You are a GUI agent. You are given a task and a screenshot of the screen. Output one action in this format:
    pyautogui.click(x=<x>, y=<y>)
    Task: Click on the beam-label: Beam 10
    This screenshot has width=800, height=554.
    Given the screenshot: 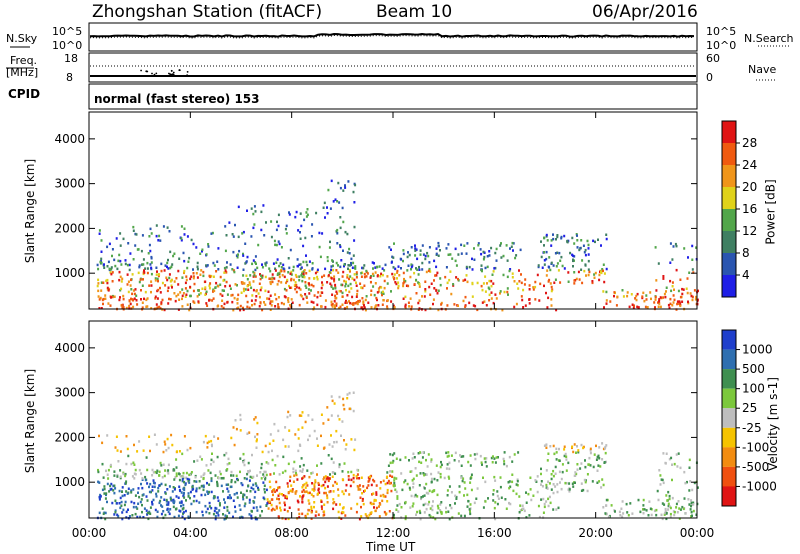 What is the action you would take?
    pyautogui.click(x=414, y=12)
    